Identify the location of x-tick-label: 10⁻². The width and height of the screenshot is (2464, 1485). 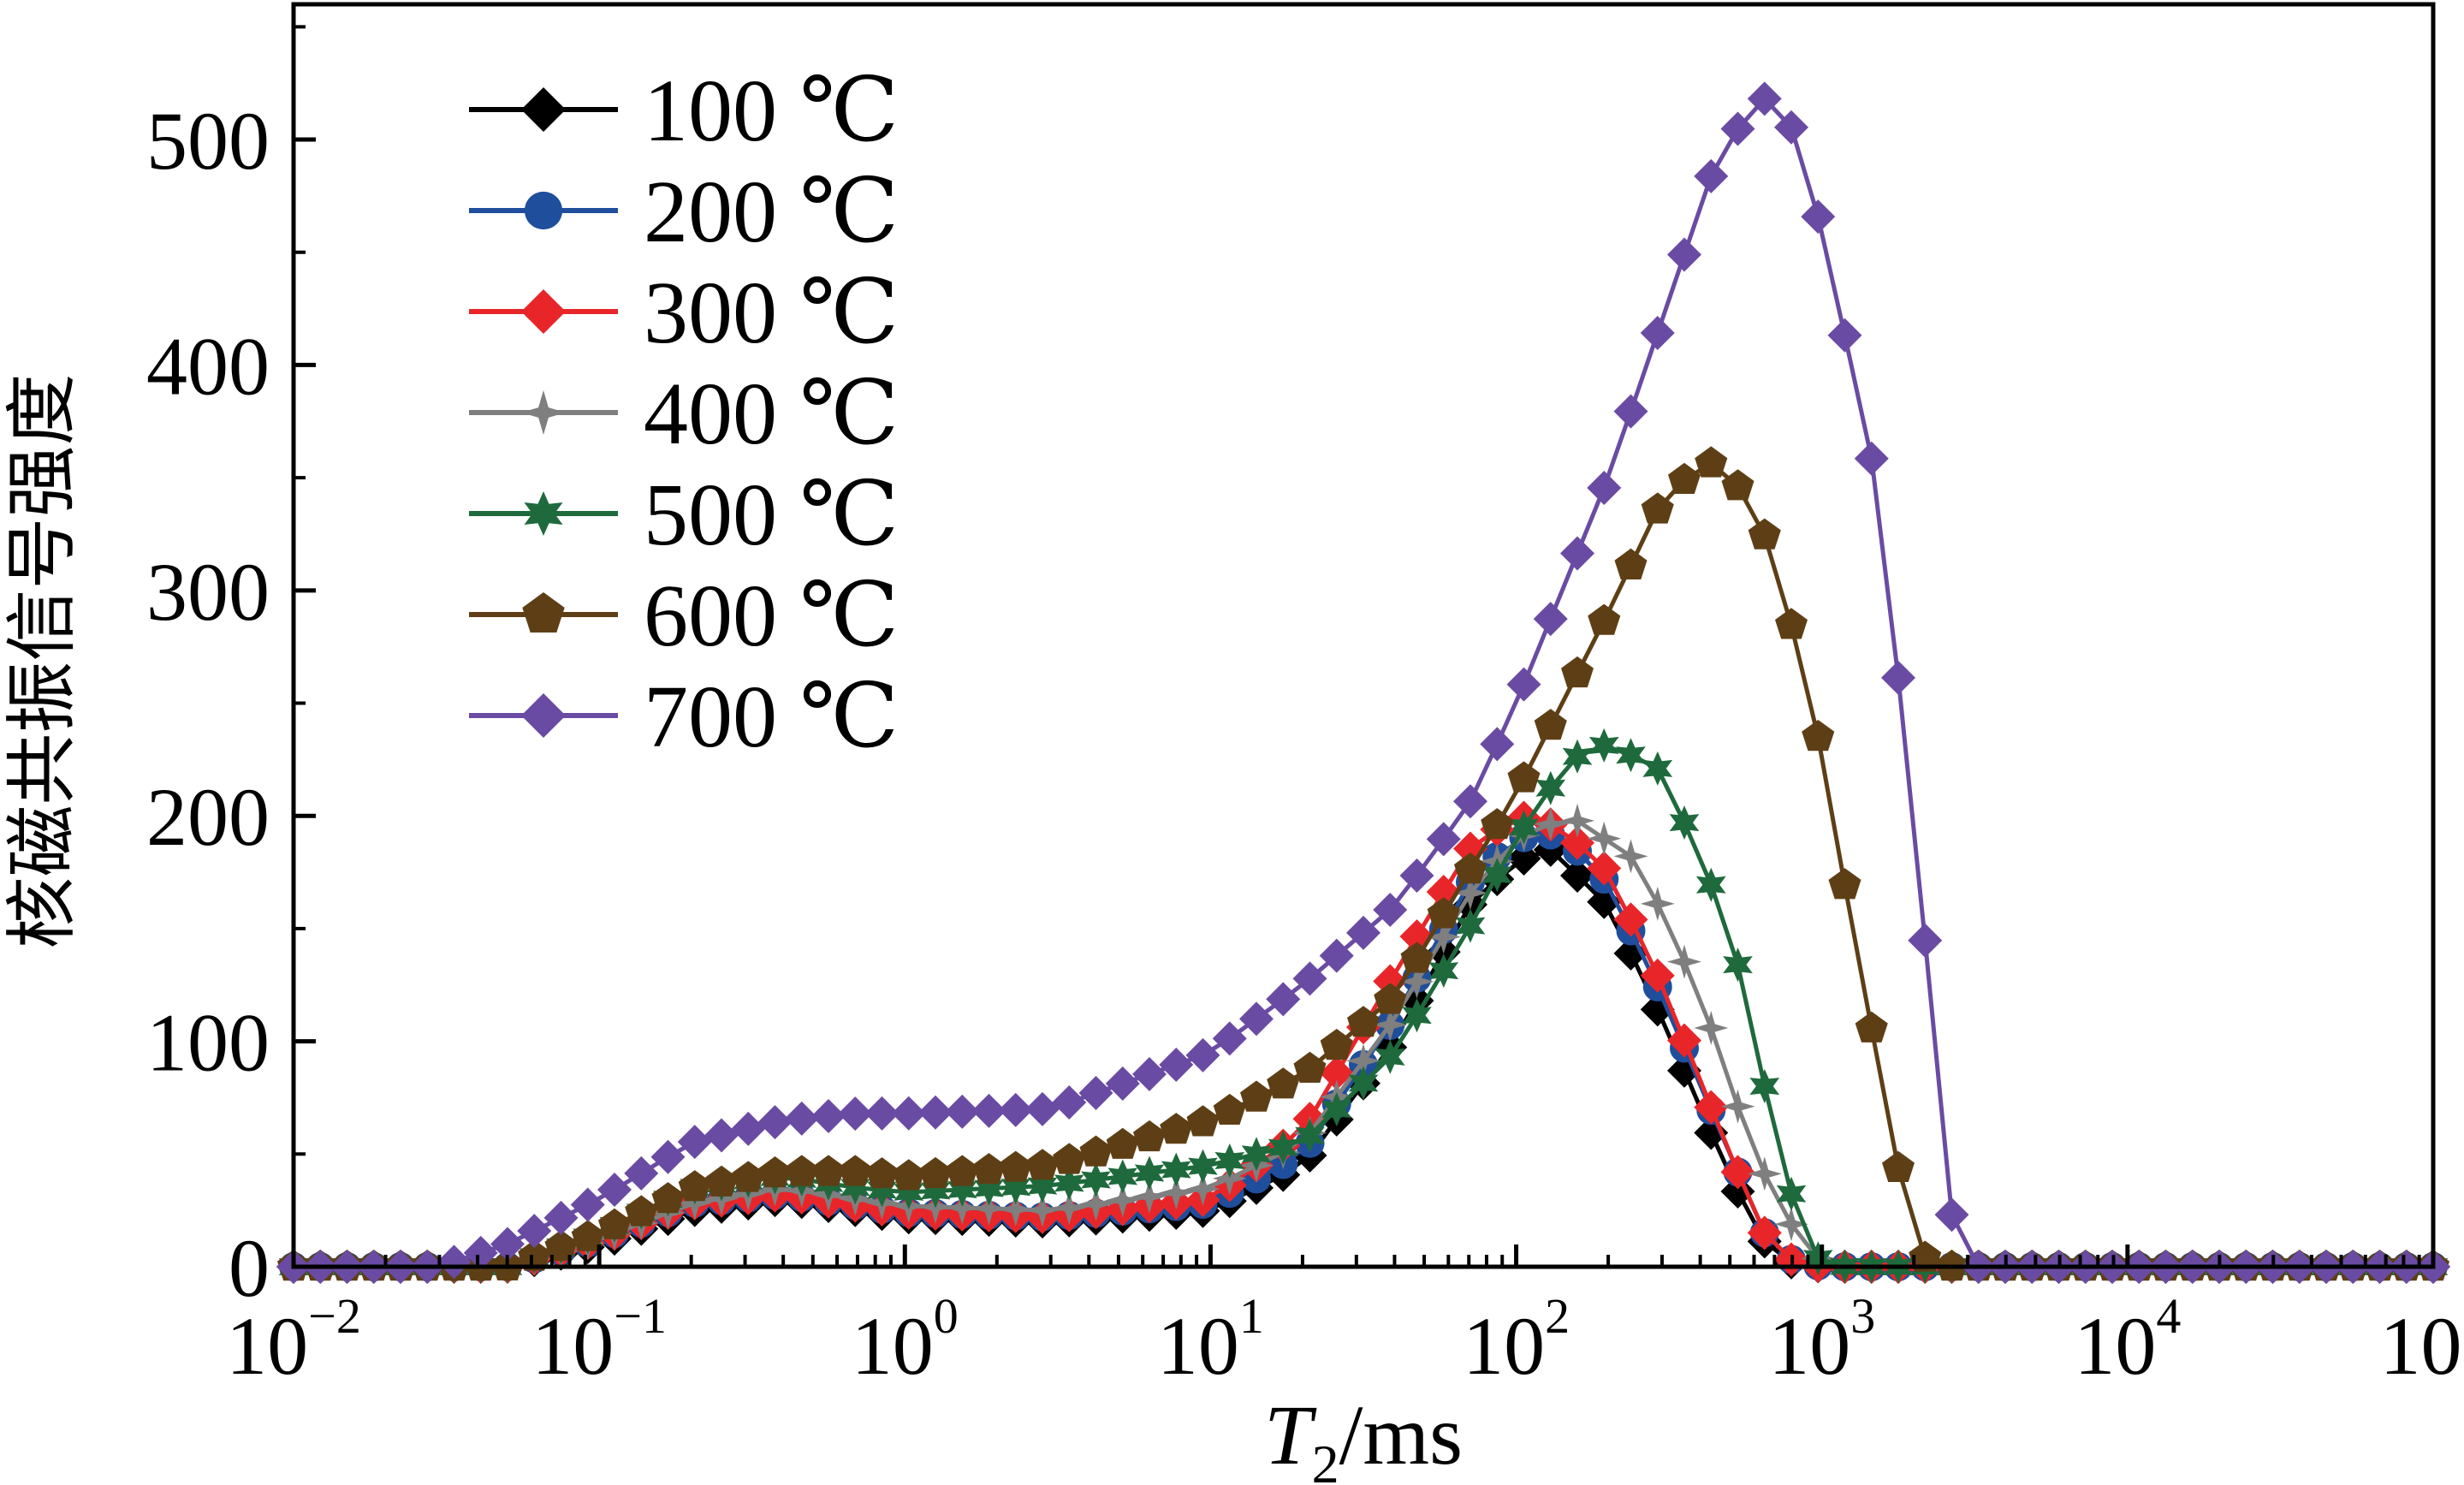
(293, 1340).